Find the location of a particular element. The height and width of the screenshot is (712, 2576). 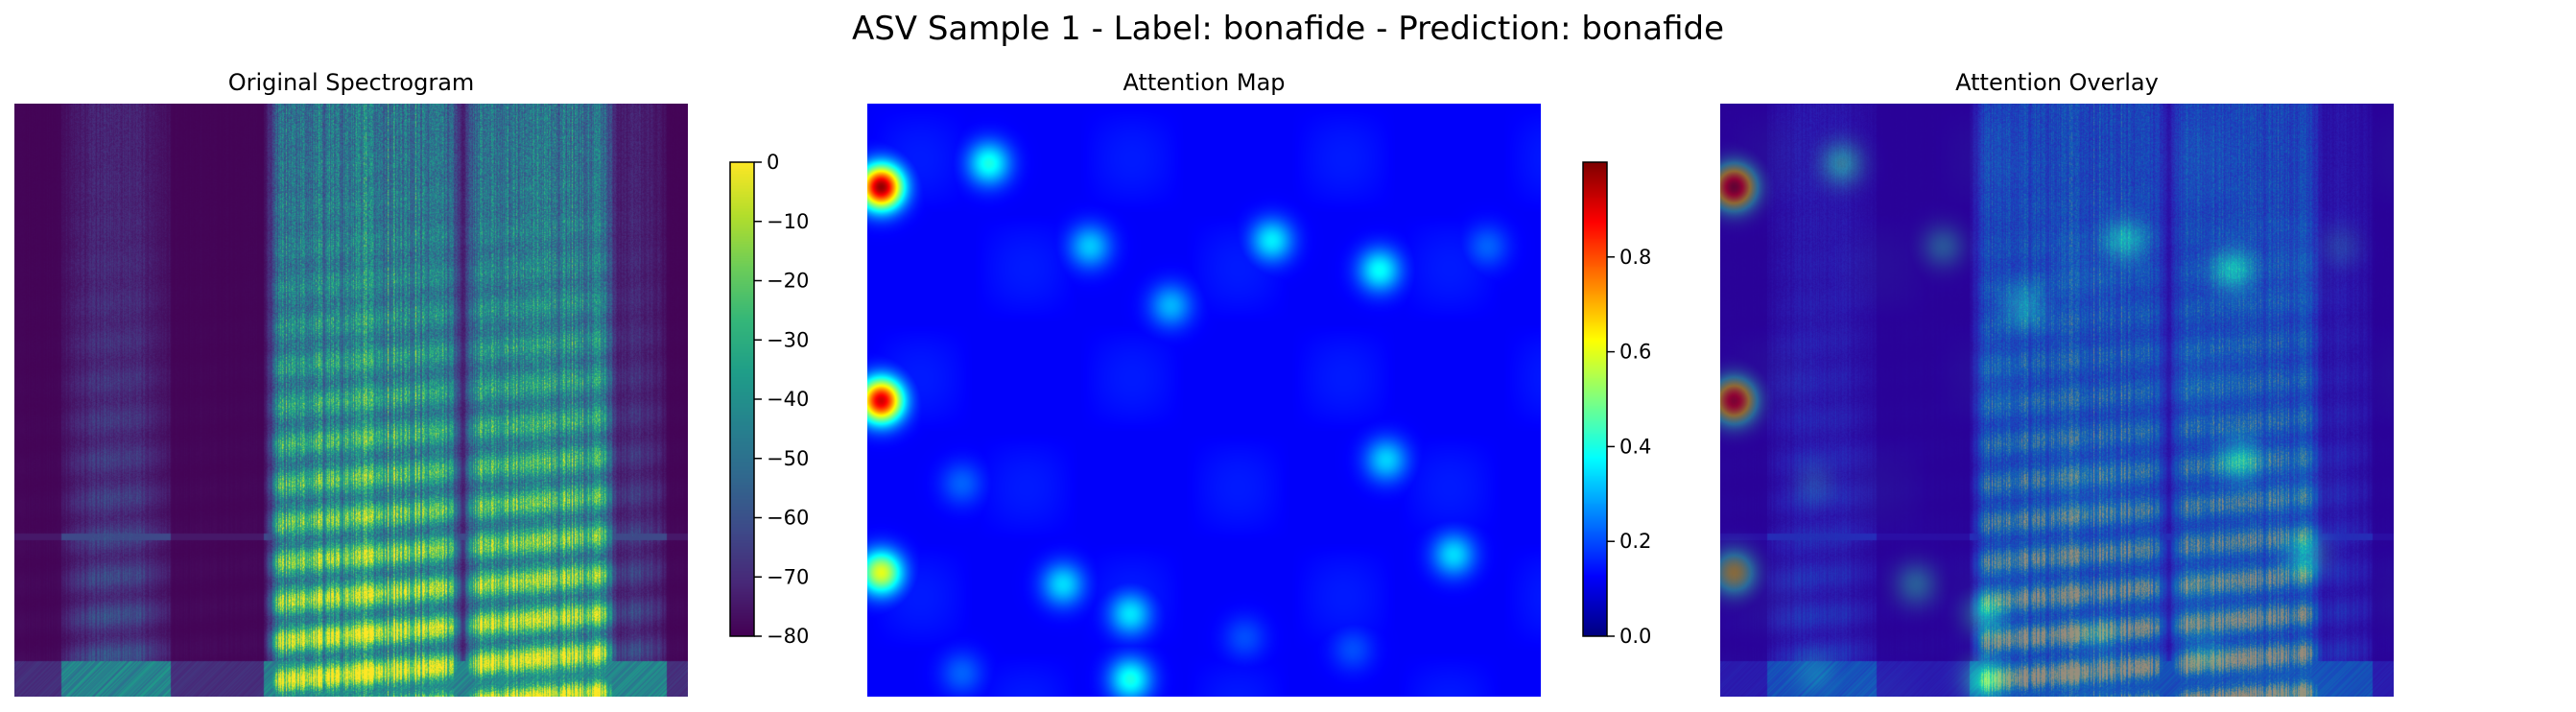

spectrogram-colorbar-frame is located at coordinates (742, 399).